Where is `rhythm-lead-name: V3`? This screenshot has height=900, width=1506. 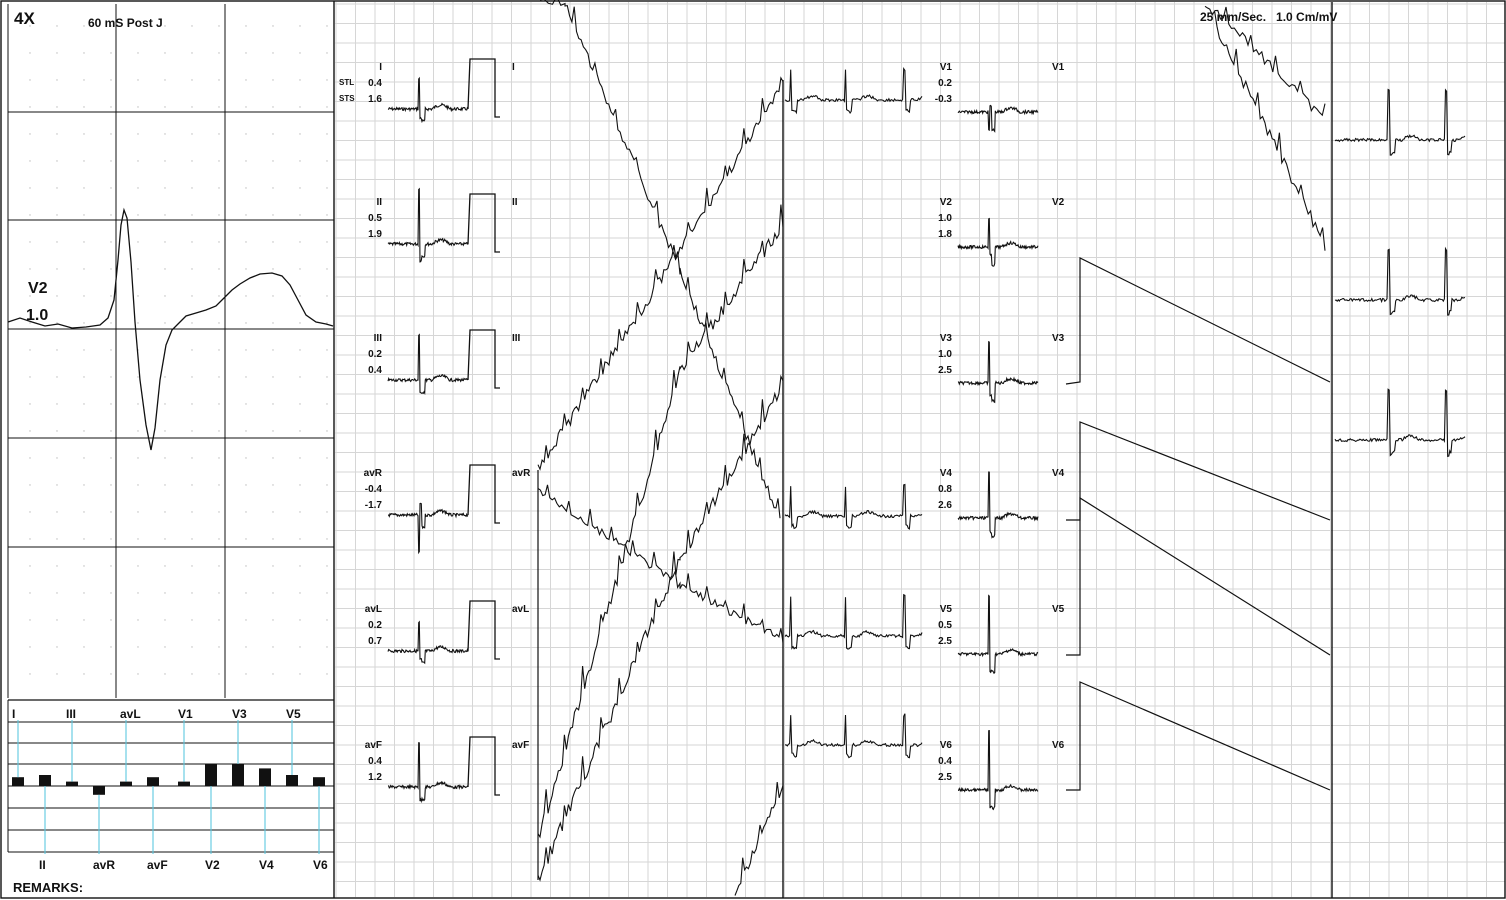
rhythm-lead-name: V3 is located at coordinates (1058, 338).